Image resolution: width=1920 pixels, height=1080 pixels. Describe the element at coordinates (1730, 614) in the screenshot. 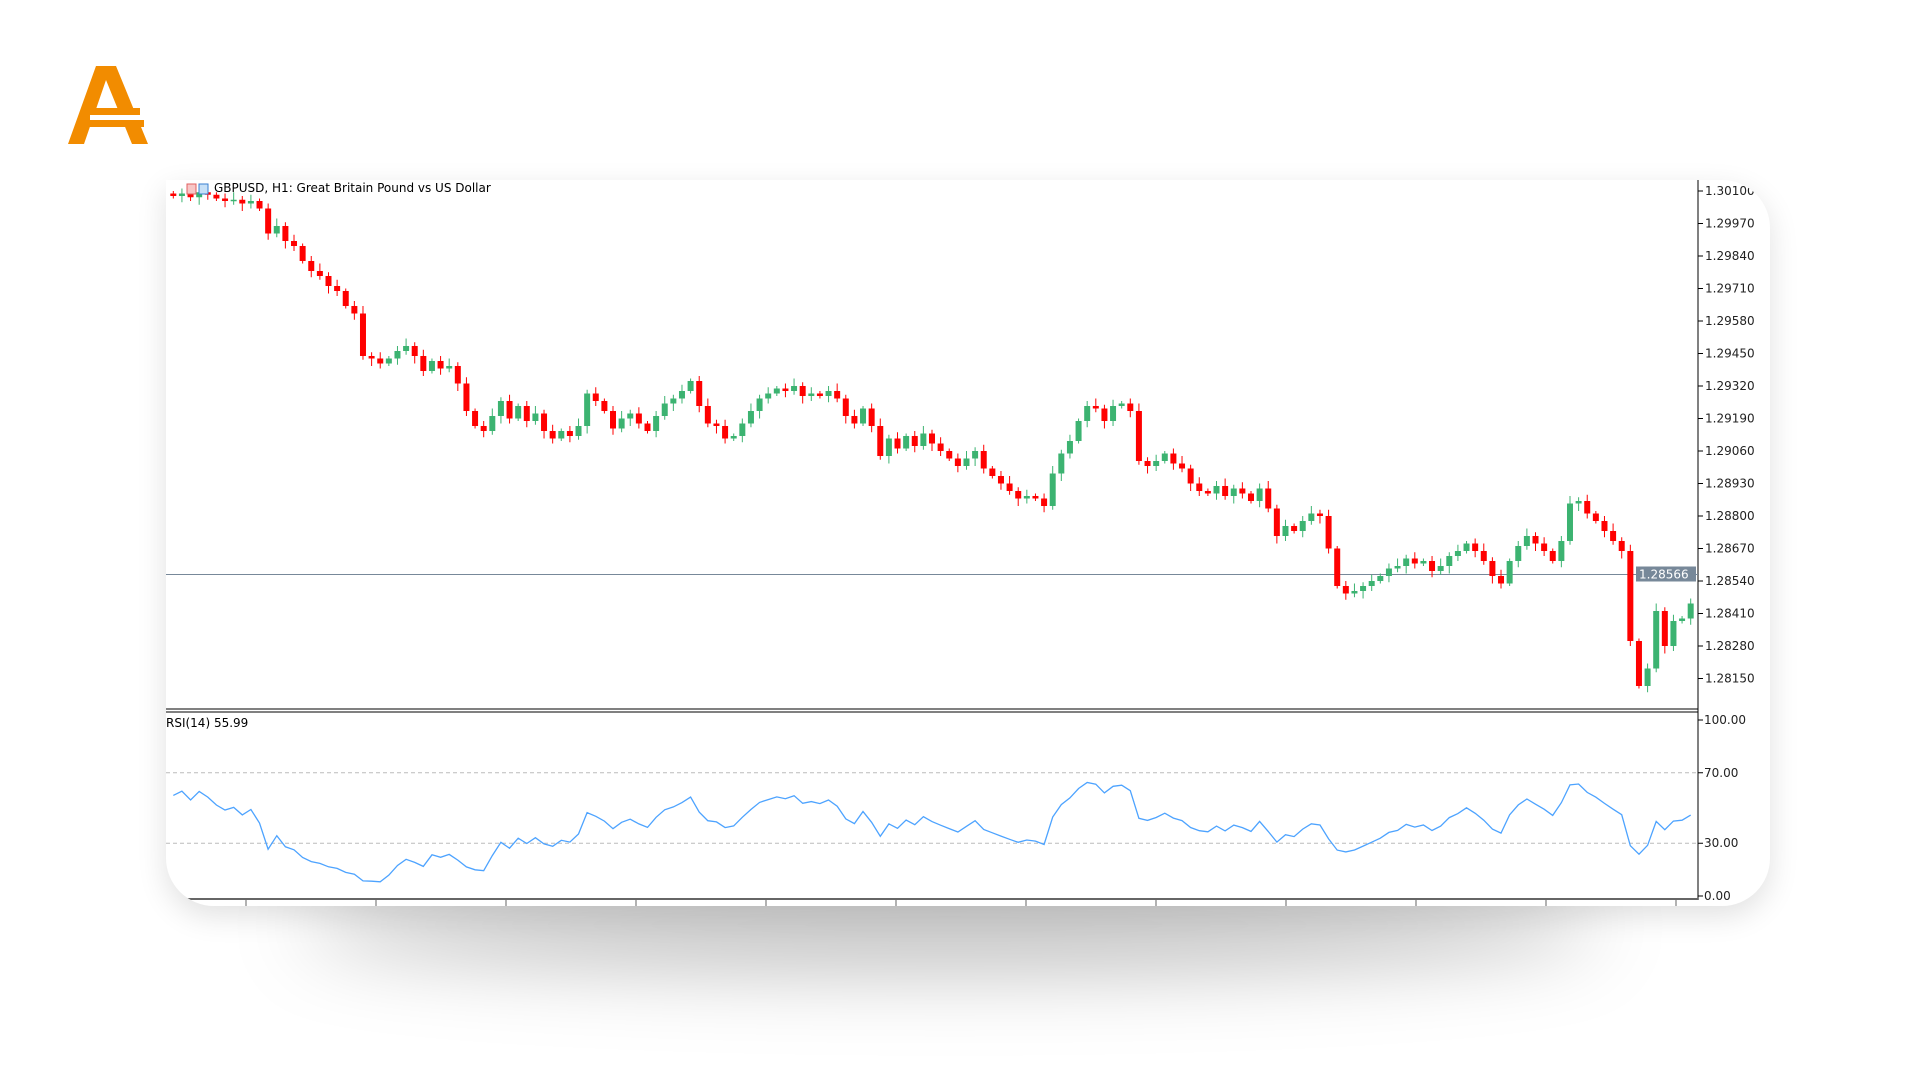

I see `price-tick-label: 1.28410` at that location.